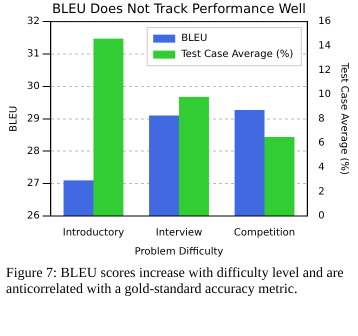 This screenshot has width=358, height=336. I want to click on legend-label: BLEU, so click(194, 38).